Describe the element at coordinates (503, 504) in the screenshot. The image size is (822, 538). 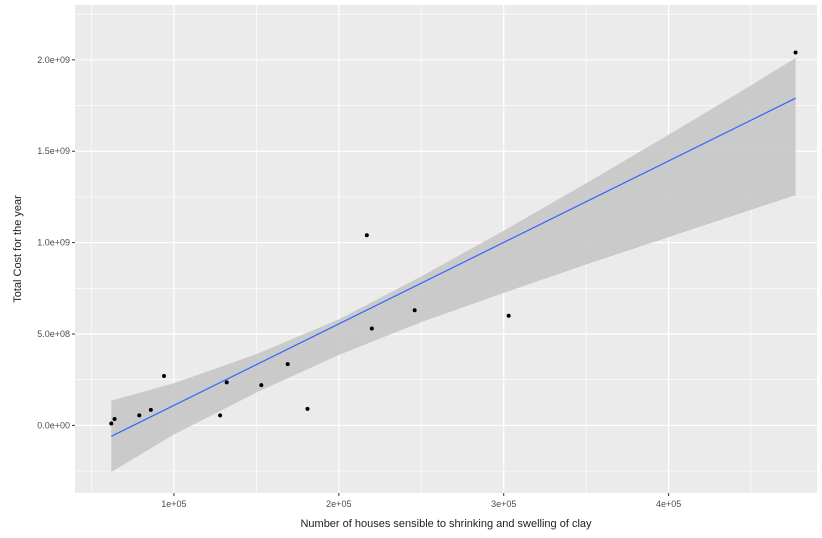
I see `x-tick-label: 3e+05` at that location.